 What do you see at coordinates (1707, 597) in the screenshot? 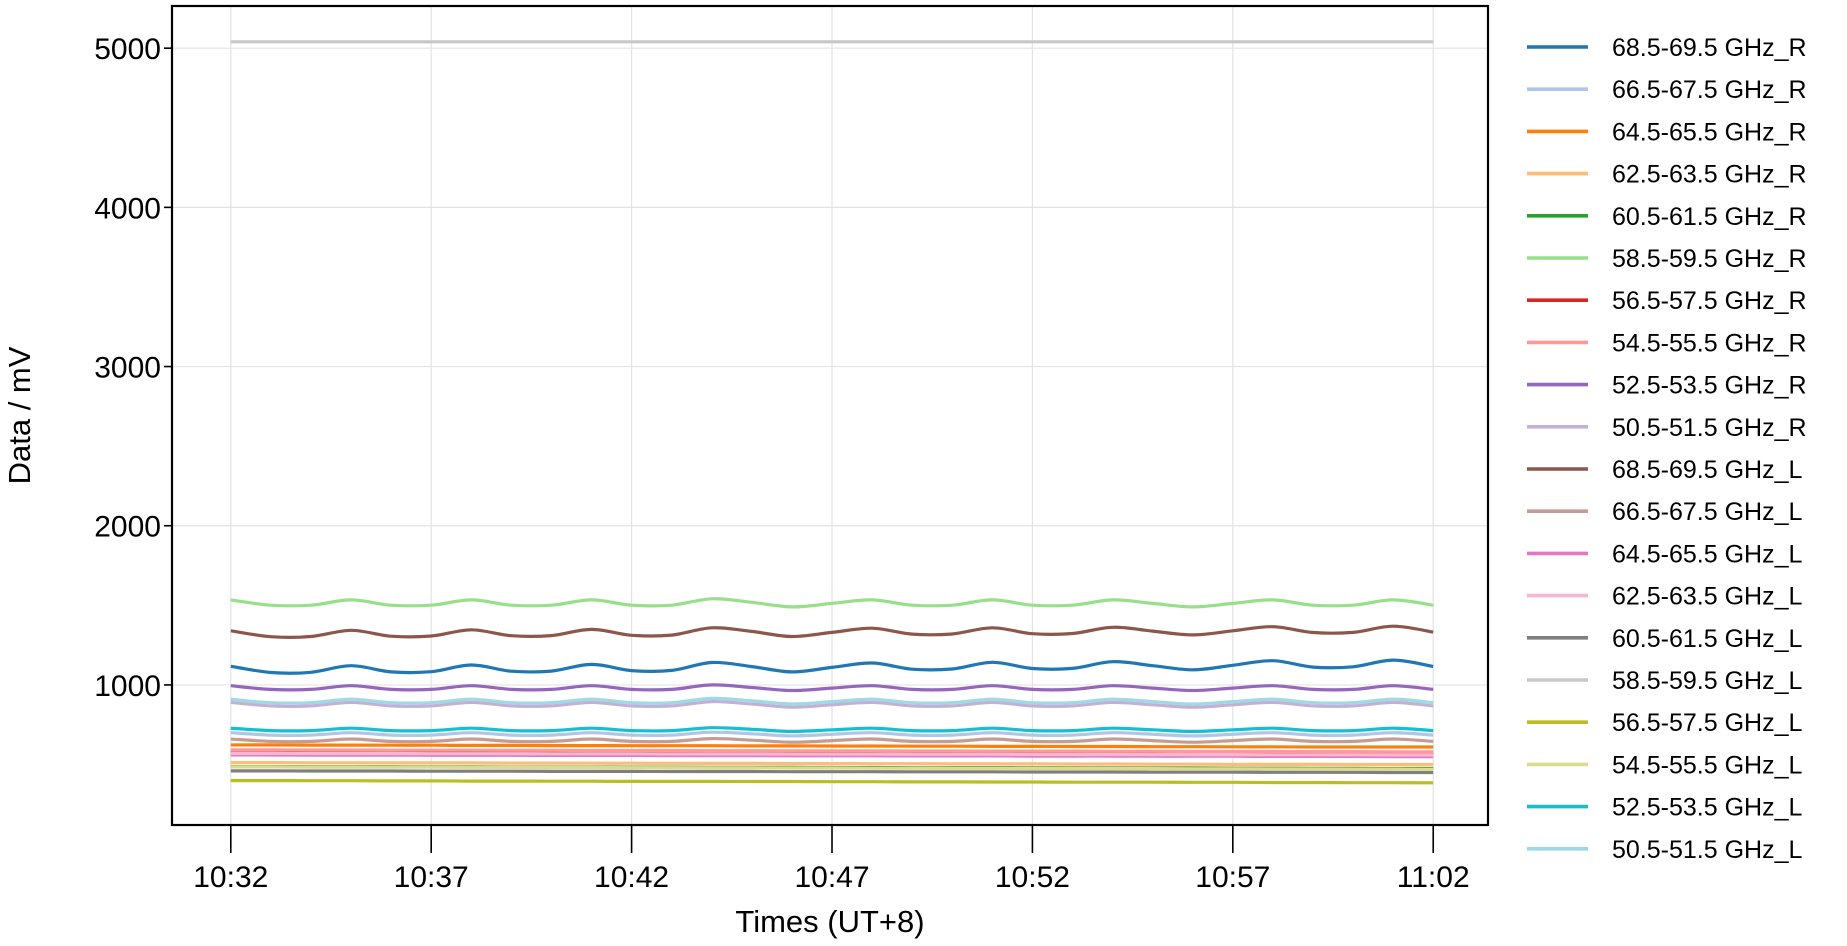
I see `legend-label: 62.5-63.5 GHz_L` at bounding box center [1707, 597].